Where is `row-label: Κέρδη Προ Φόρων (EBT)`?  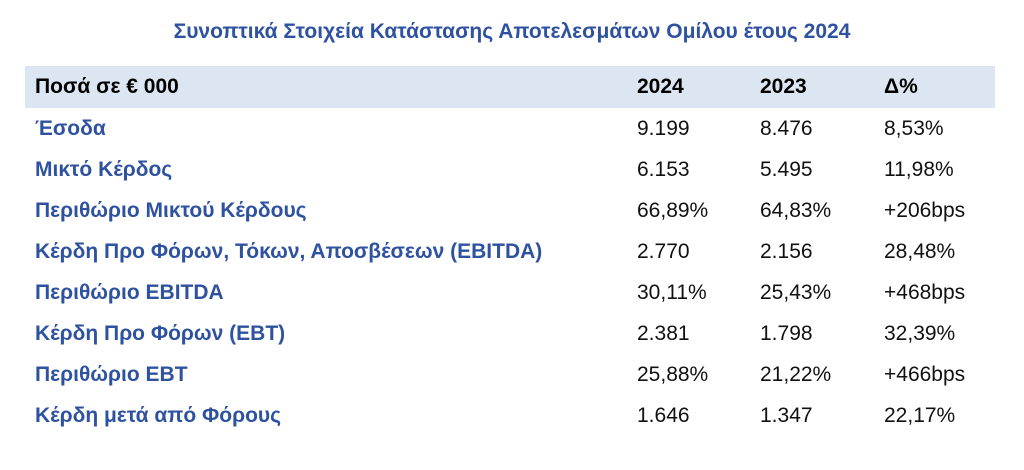
row-label: Κέρδη Προ Φόρων (EBT) is located at coordinates (160, 333).